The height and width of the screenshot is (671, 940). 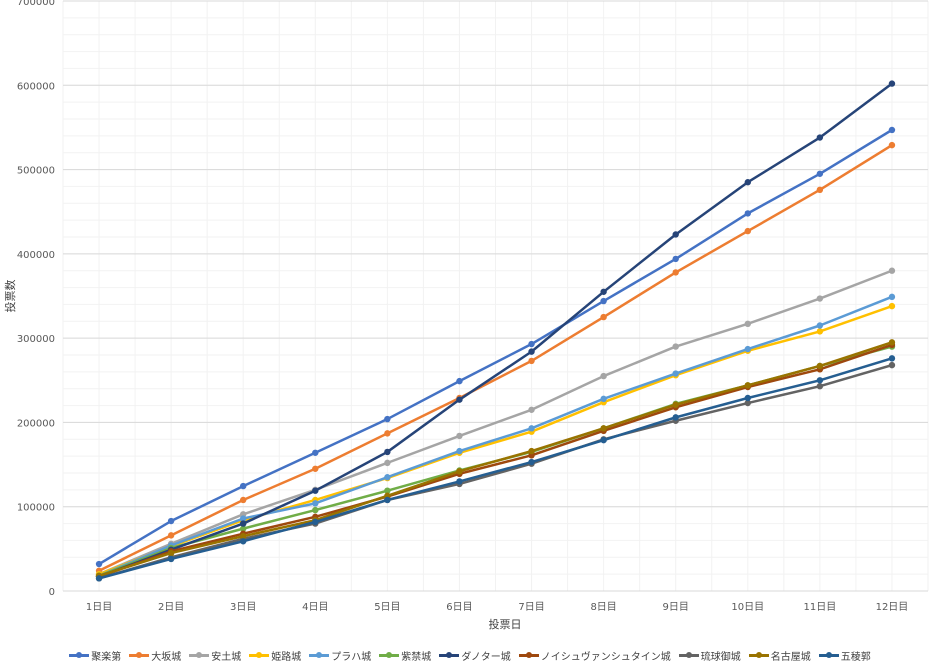 What do you see at coordinates (315, 607) in the screenshot?
I see `x-tick-label: 4日目` at bounding box center [315, 607].